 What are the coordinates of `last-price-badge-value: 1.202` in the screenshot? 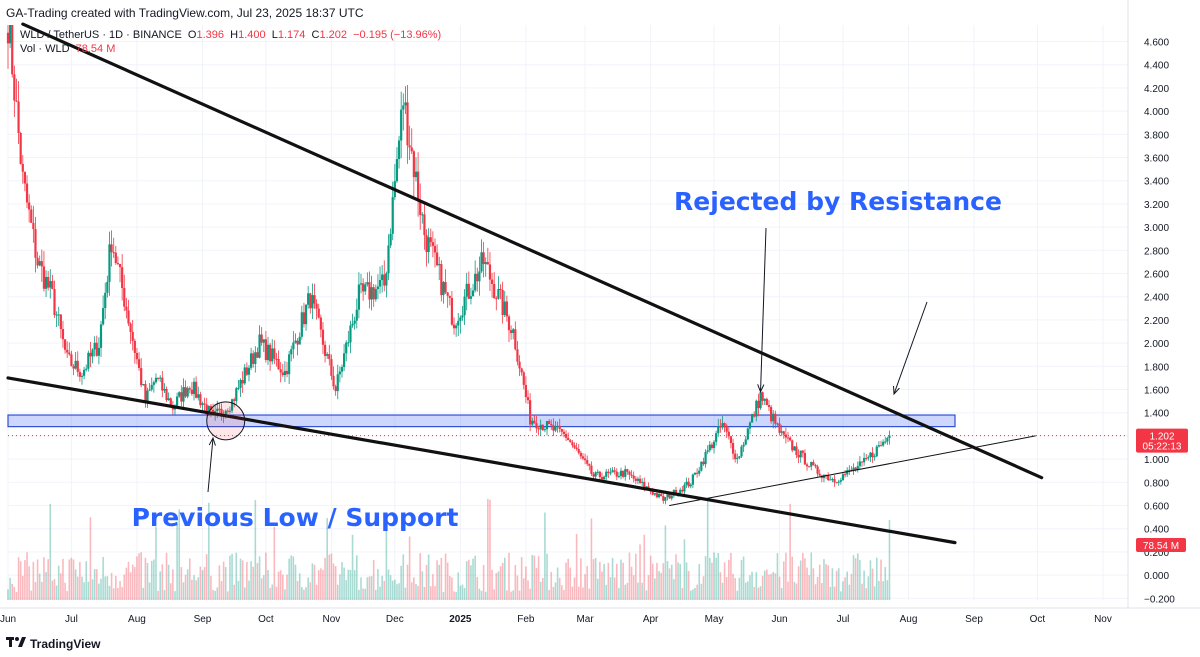 It's located at (1161, 437).